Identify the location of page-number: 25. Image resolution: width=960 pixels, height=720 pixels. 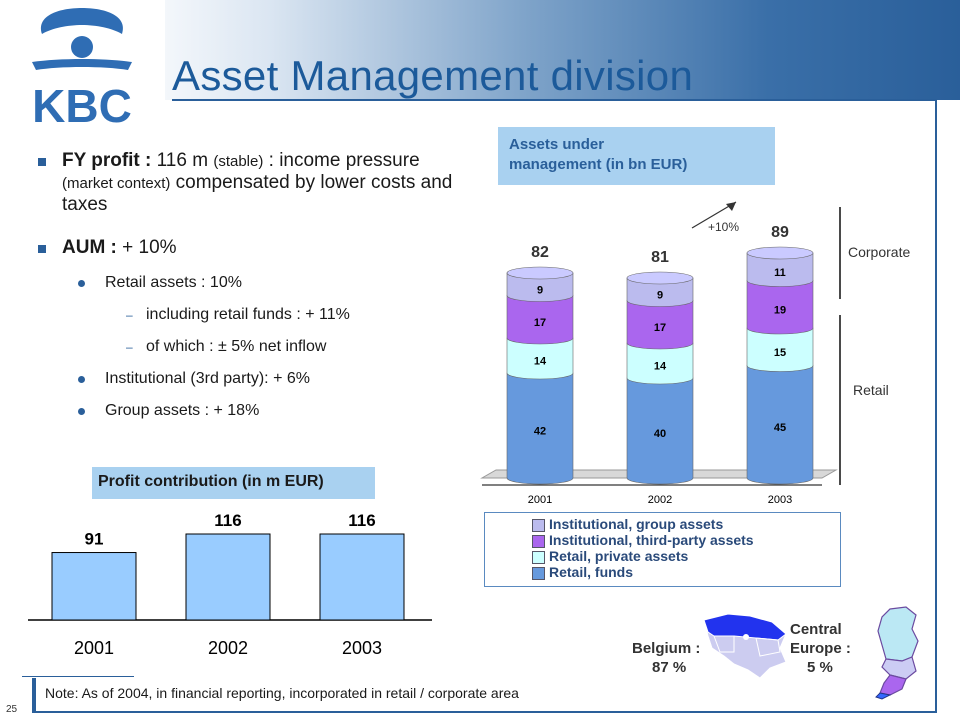
(12, 709).